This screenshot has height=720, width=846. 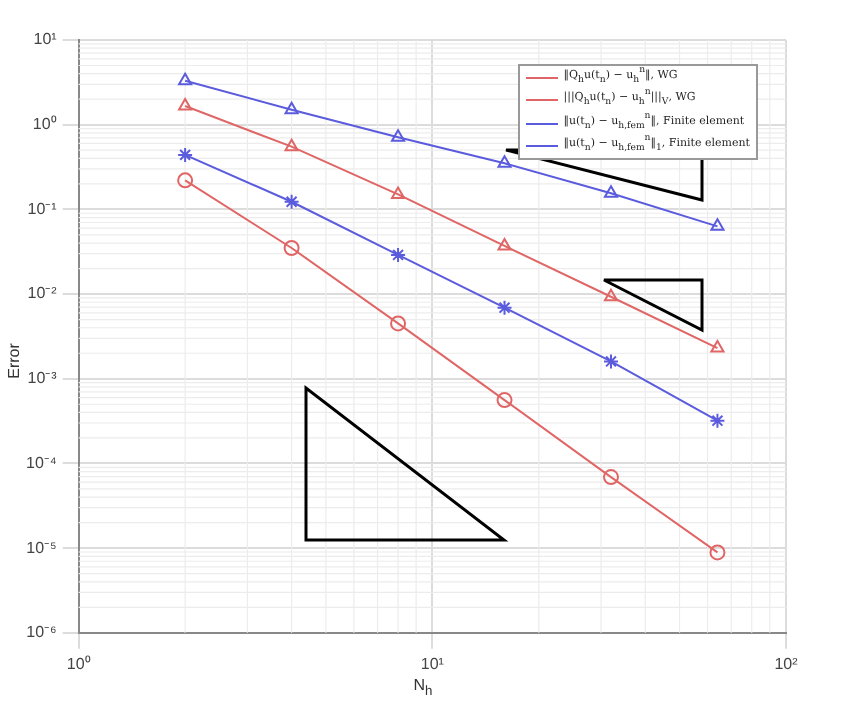 What do you see at coordinates (42, 378) in the screenshot?
I see `y-tick-label: 10⁻³` at bounding box center [42, 378].